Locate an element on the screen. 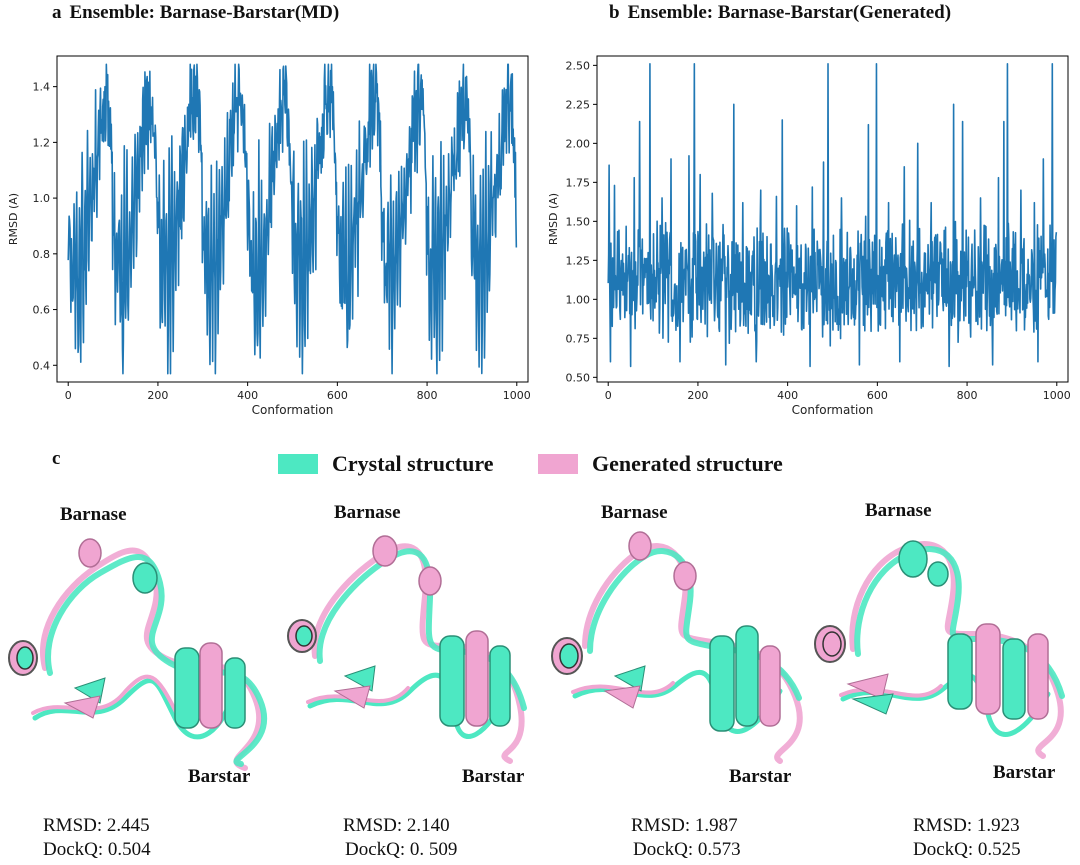 The image size is (1080, 865). chart-a-ytick-label: 1.0 is located at coordinates (42, 198).